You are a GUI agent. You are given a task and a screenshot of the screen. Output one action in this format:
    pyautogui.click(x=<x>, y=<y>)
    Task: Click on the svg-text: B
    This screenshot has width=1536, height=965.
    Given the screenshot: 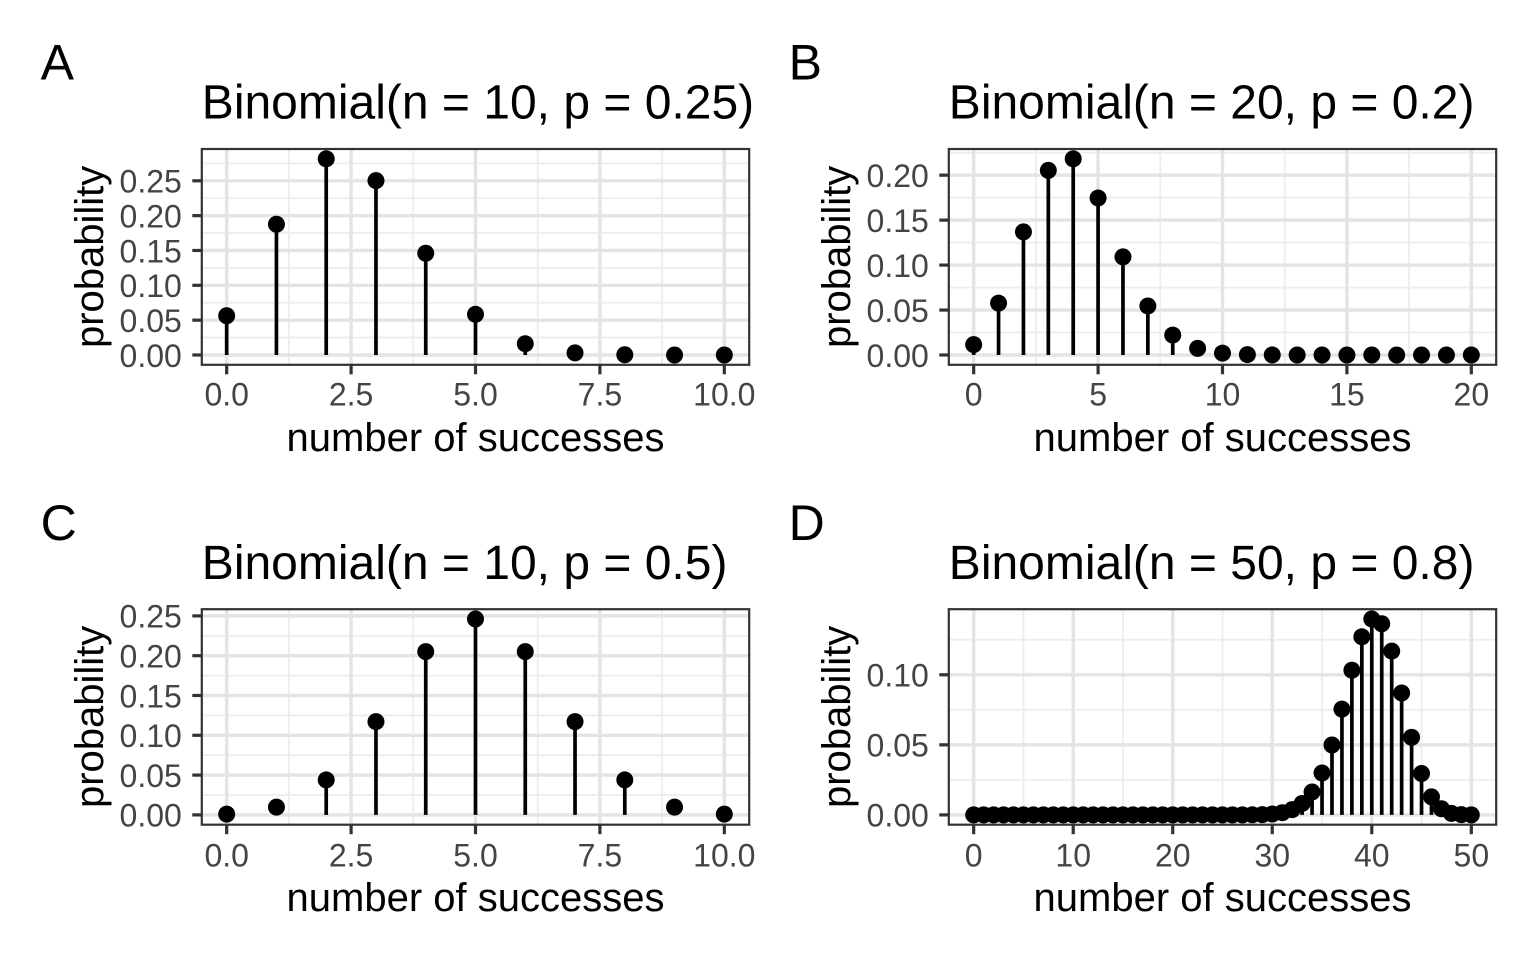 What is the action you would take?
    pyautogui.click(x=805, y=63)
    